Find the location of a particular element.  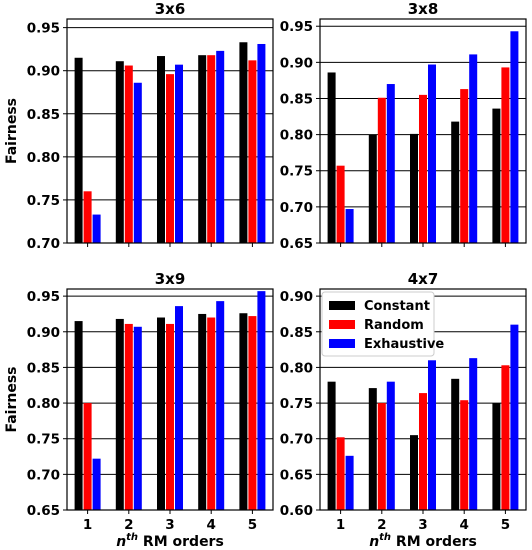

legend: Constant Random Exhaustive is located at coordinates (382, 324).